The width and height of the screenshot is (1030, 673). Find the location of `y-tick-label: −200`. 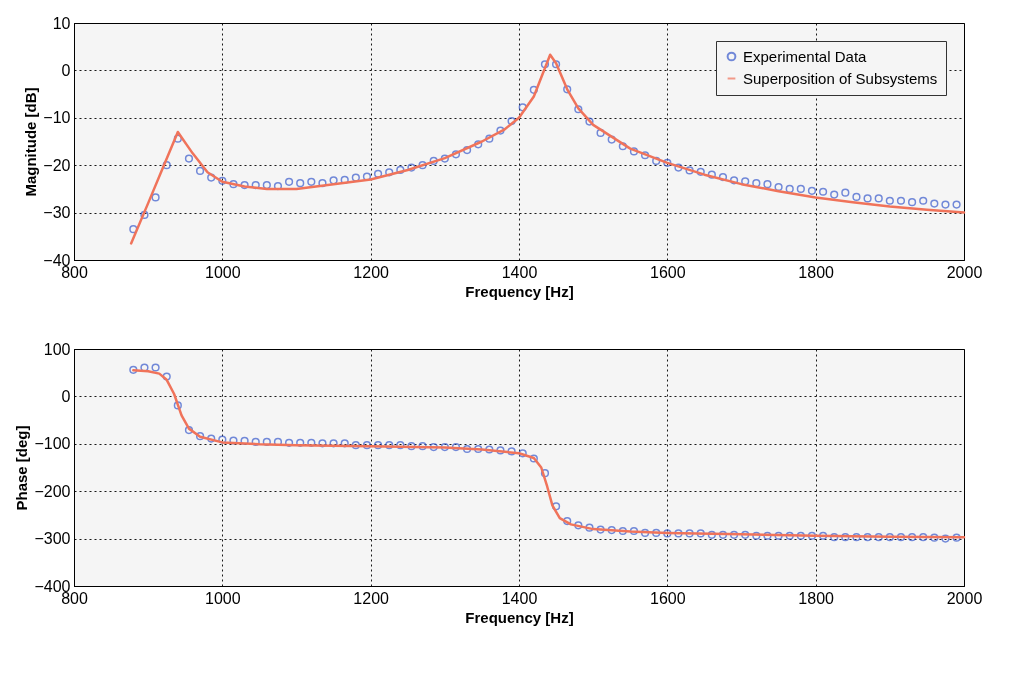

y-tick-label: −200 is located at coordinates (52, 491).